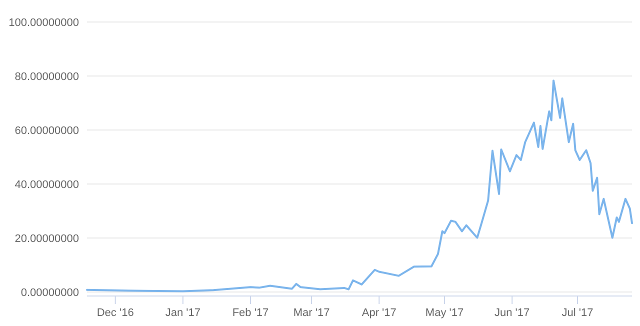  Describe the element at coordinates (43, 22) in the screenshot. I see `y-tick-label: 100.00000000` at that location.